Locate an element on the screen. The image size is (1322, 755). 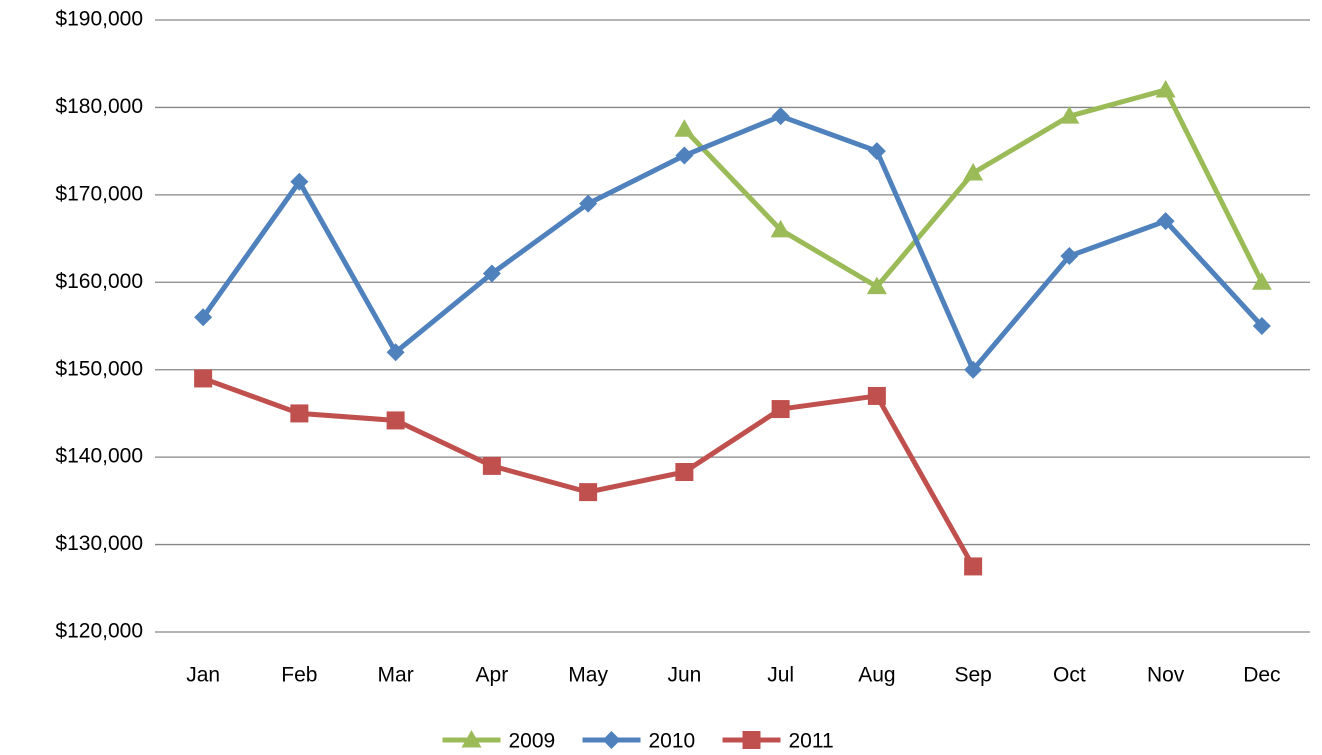
legend-label: 2009 is located at coordinates (532, 741).